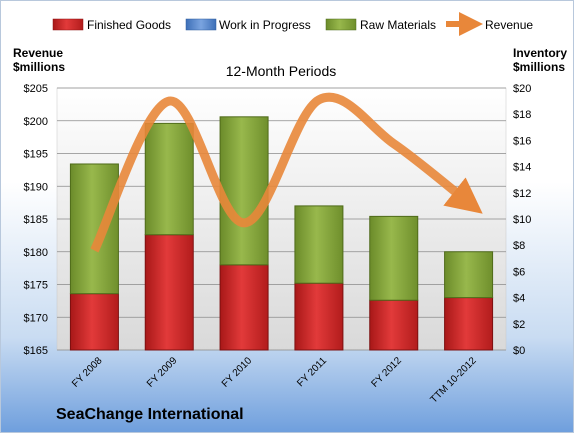  What do you see at coordinates (36, 187) in the screenshot?
I see `left-axis-tick-label: $190` at bounding box center [36, 187].